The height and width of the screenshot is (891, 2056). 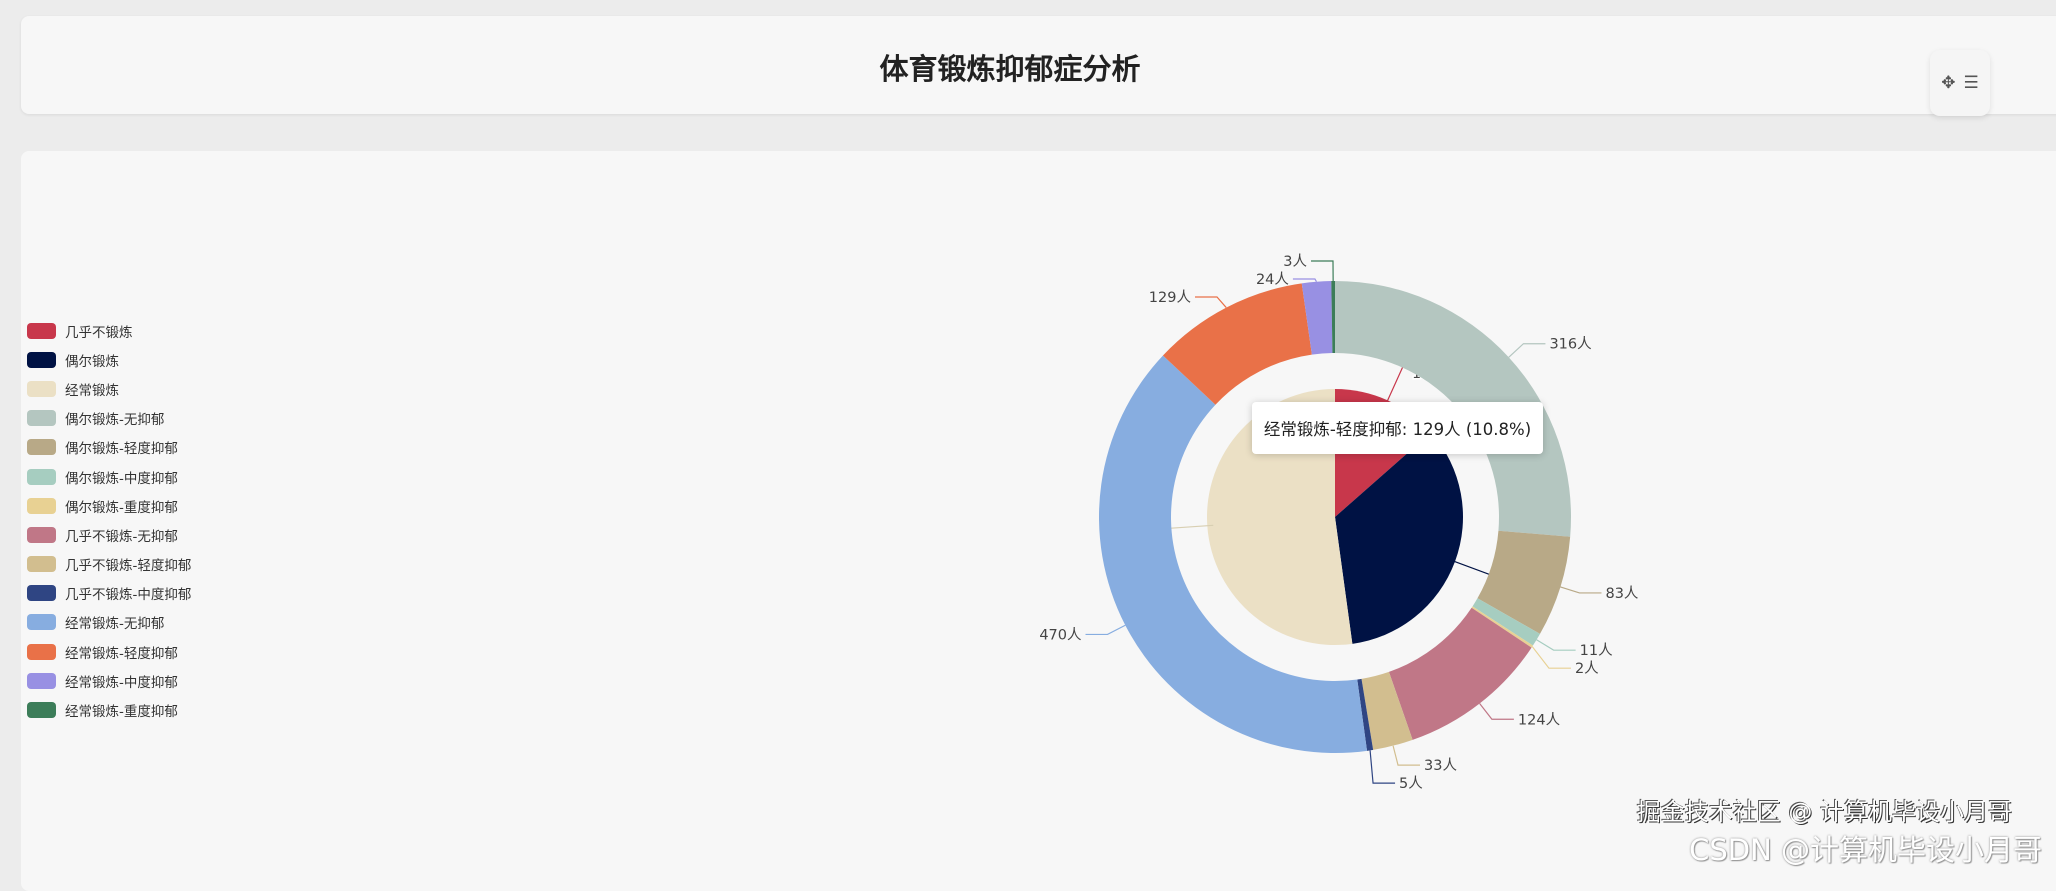 What do you see at coordinates (1948, 83) in the screenshot?
I see `move-arrows-icon: ✥` at bounding box center [1948, 83].